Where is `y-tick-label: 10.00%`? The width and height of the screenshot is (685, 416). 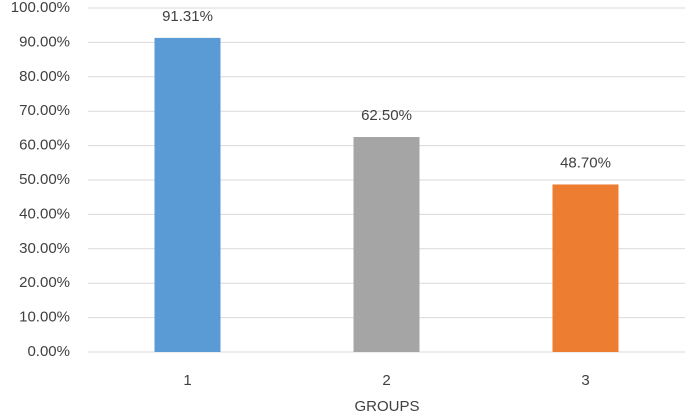
y-tick-label: 10.00% is located at coordinates (44, 317).